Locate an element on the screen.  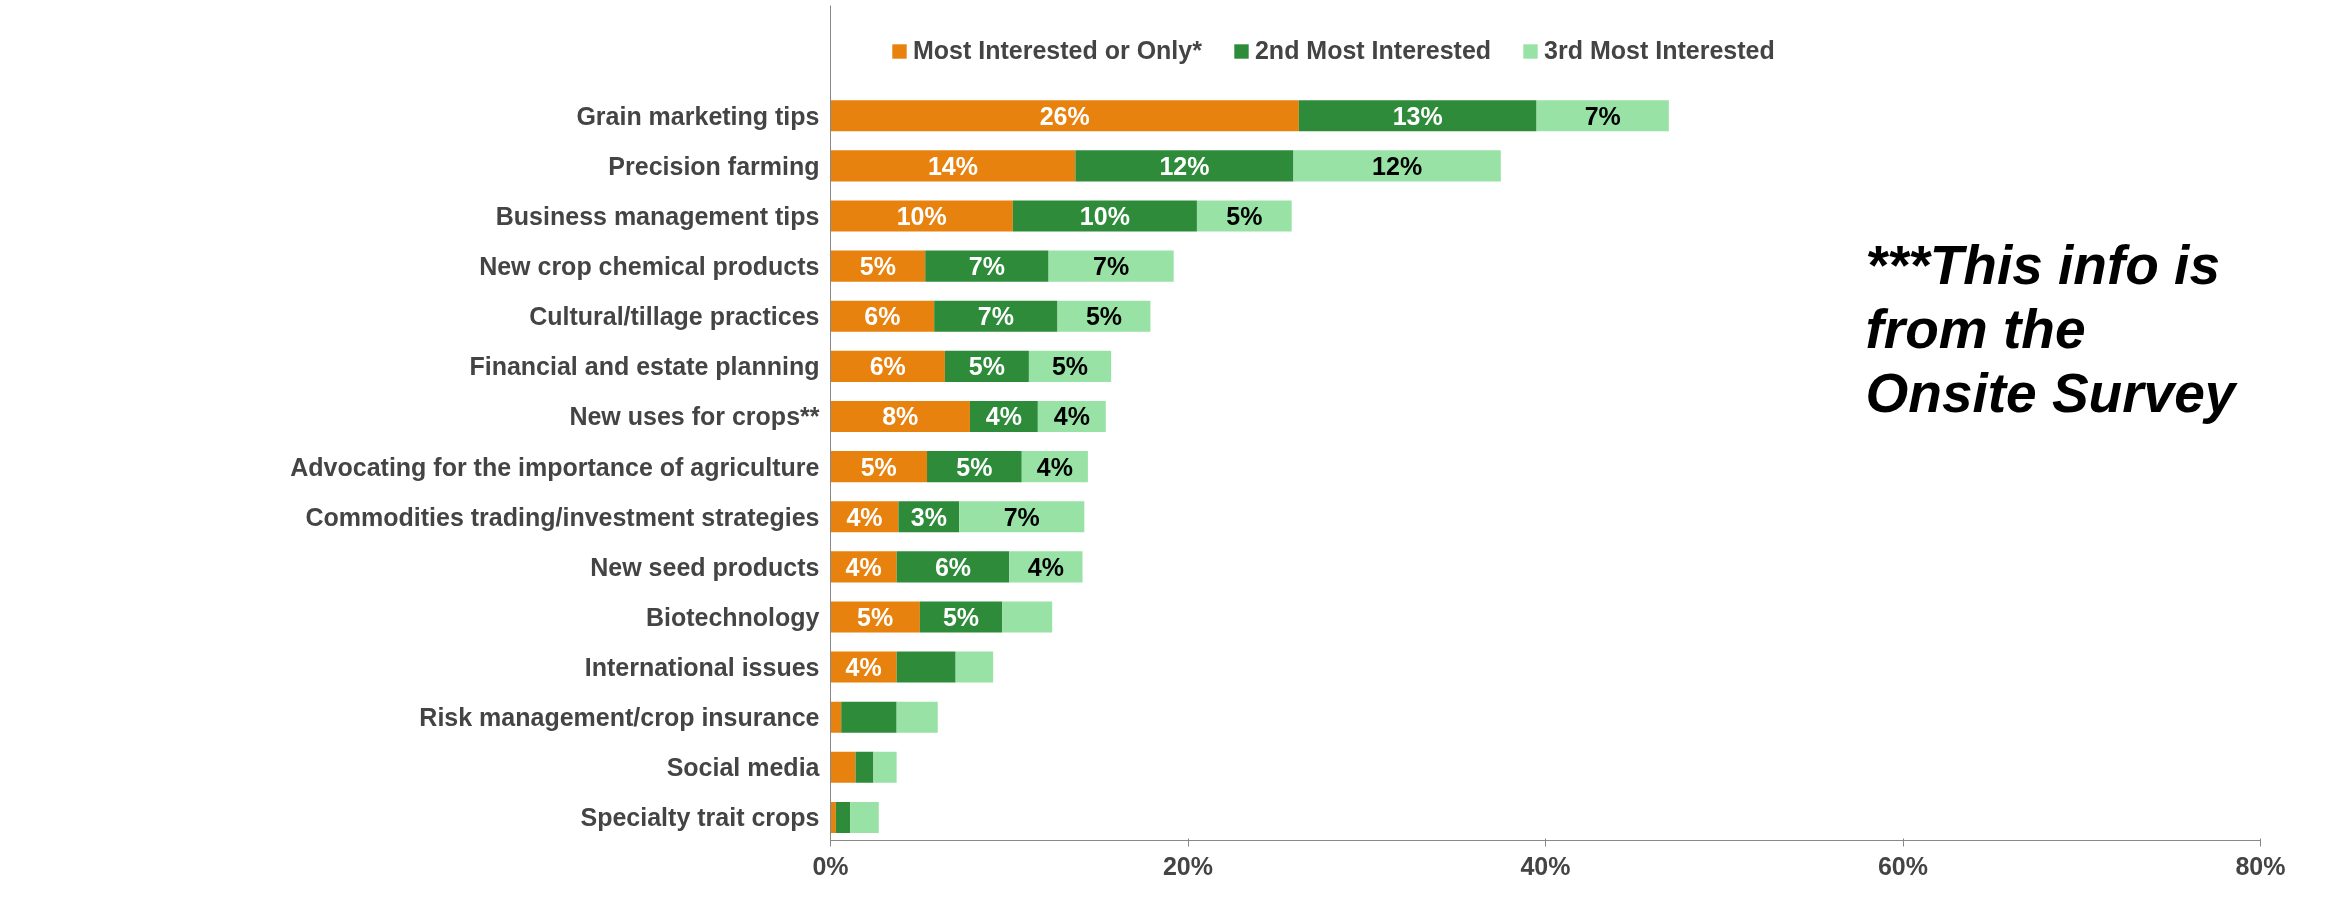
y-tick-label: Cultural/tillage practices is located at coordinates (674, 316).